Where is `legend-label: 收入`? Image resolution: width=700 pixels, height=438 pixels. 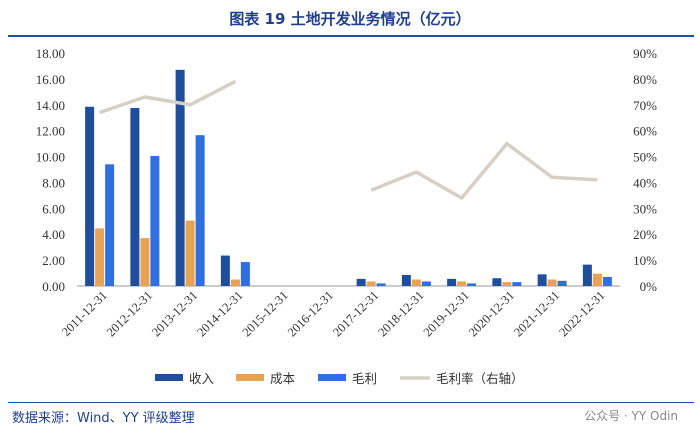
legend-label: 收入 is located at coordinates (202, 378).